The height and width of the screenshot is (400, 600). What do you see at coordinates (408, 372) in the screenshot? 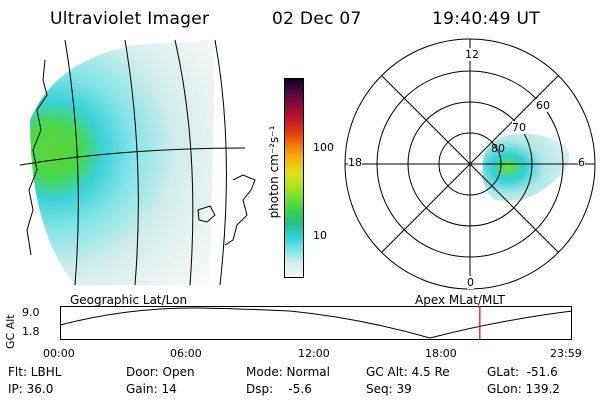
I see `gc-alt-status: GC Alt: 4.5 Re` at bounding box center [408, 372].